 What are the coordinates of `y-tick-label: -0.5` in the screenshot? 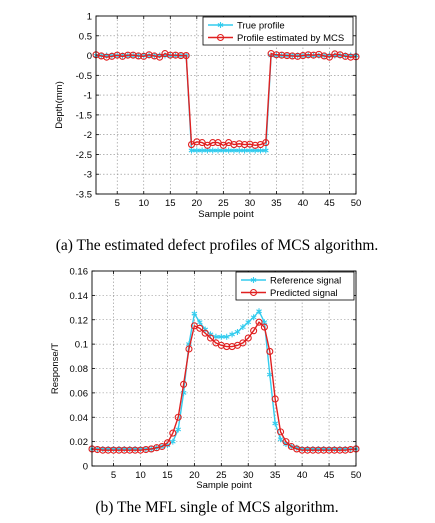 It's located at (84, 76).